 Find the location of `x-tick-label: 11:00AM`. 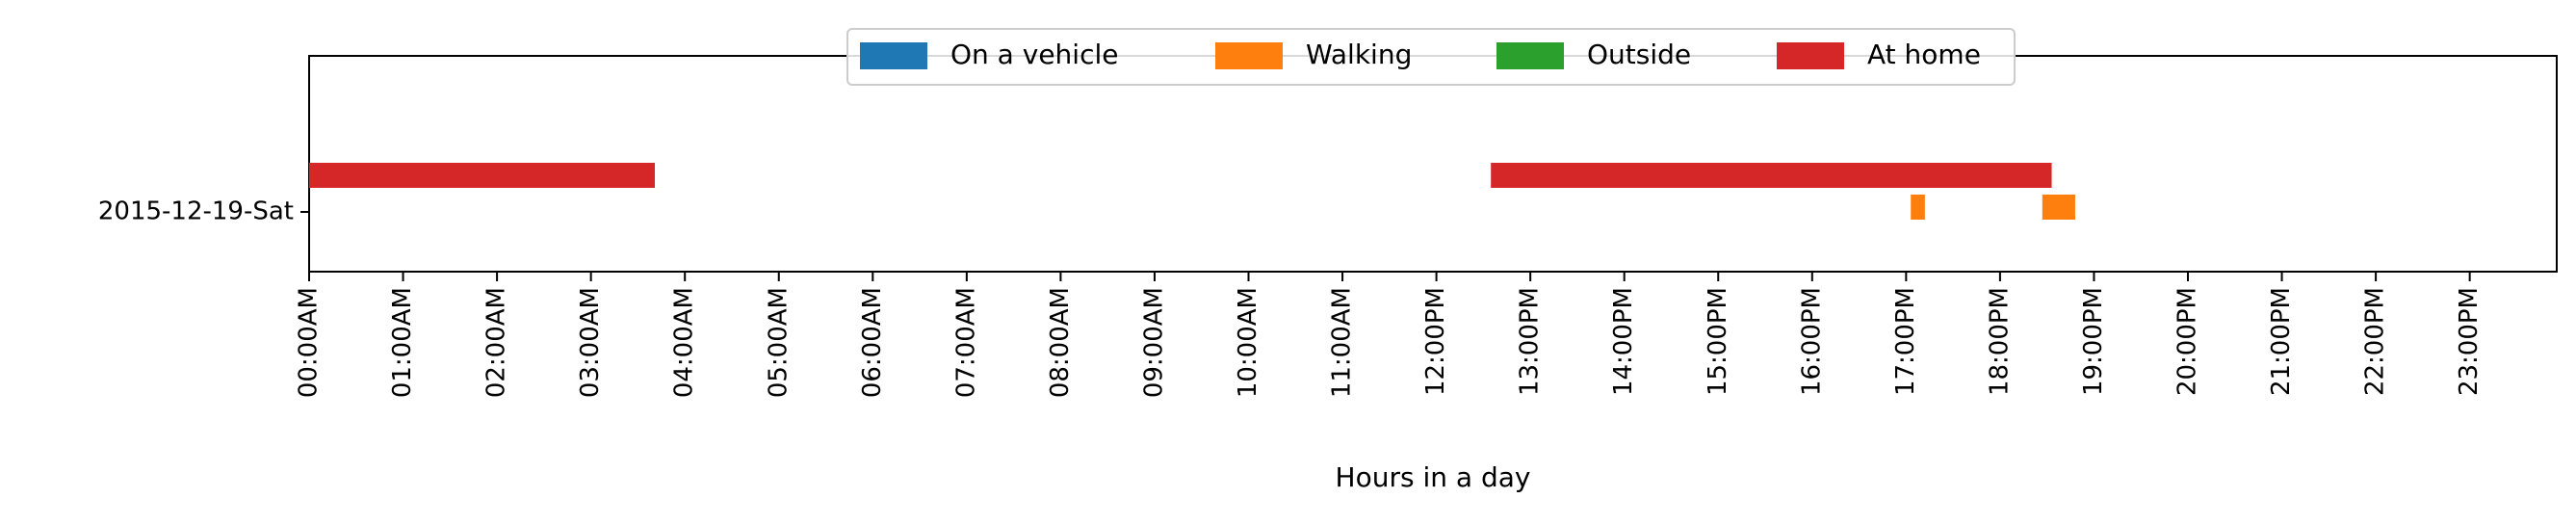

x-tick-label: 11:00AM is located at coordinates (1342, 343).